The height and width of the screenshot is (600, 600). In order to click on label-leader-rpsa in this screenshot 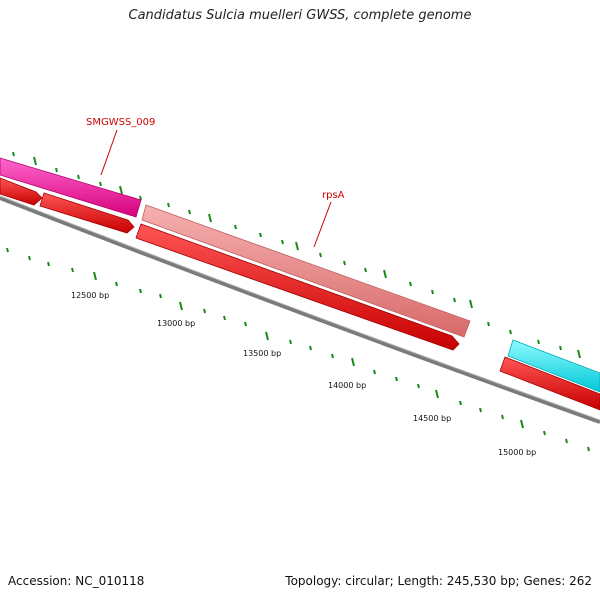, I will do `click(322, 224)`.